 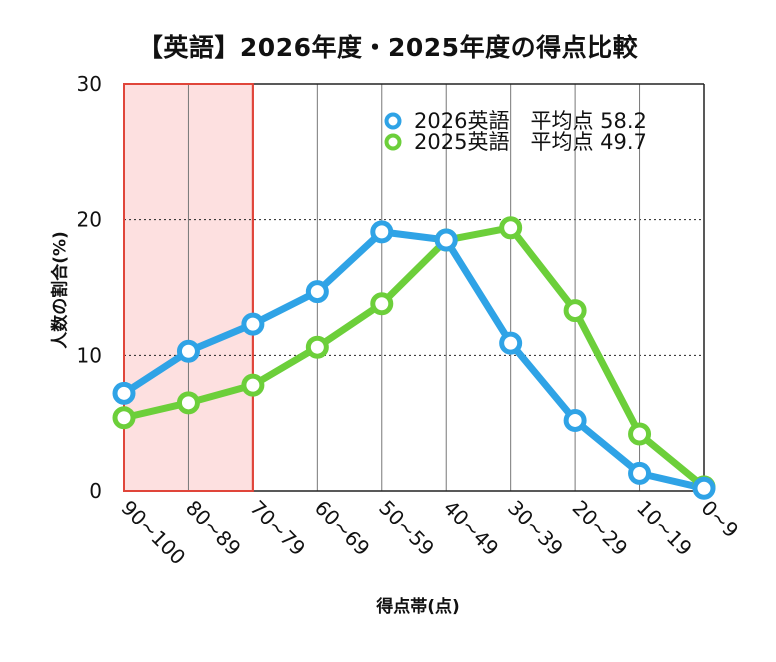 What do you see at coordinates (530, 121) in the screenshot?
I see `legend-label-2026英語: 2026英語 平均点 58.2` at bounding box center [530, 121].